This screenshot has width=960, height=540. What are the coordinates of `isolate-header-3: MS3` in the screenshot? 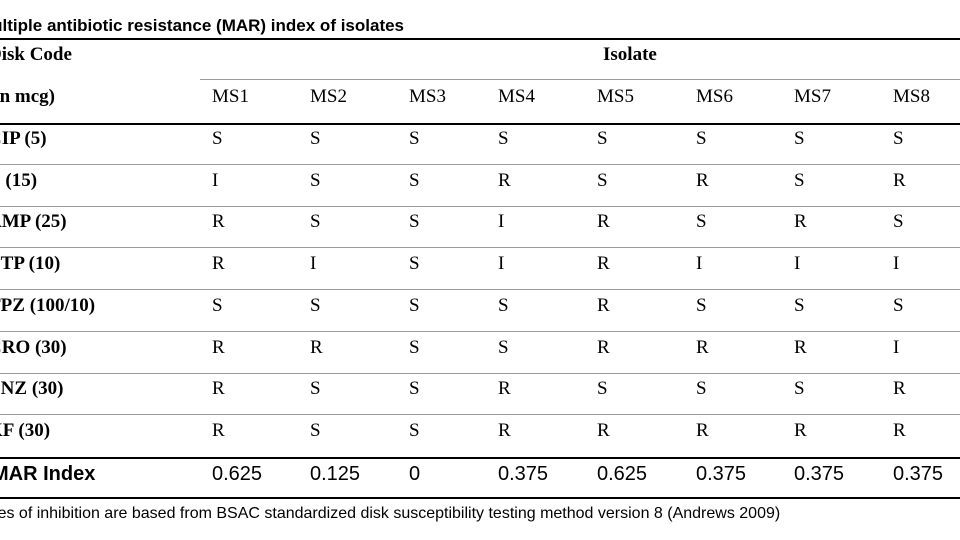 It's located at (427, 96).